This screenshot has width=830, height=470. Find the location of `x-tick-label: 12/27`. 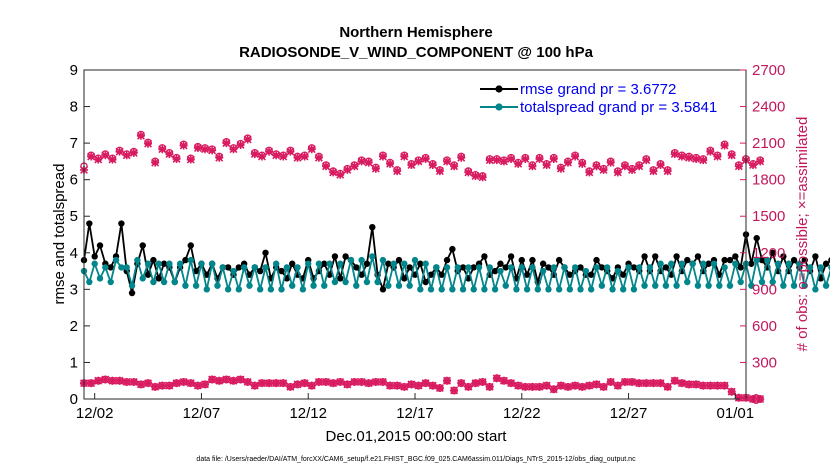

x-tick-label: 12/27 is located at coordinates (629, 413).